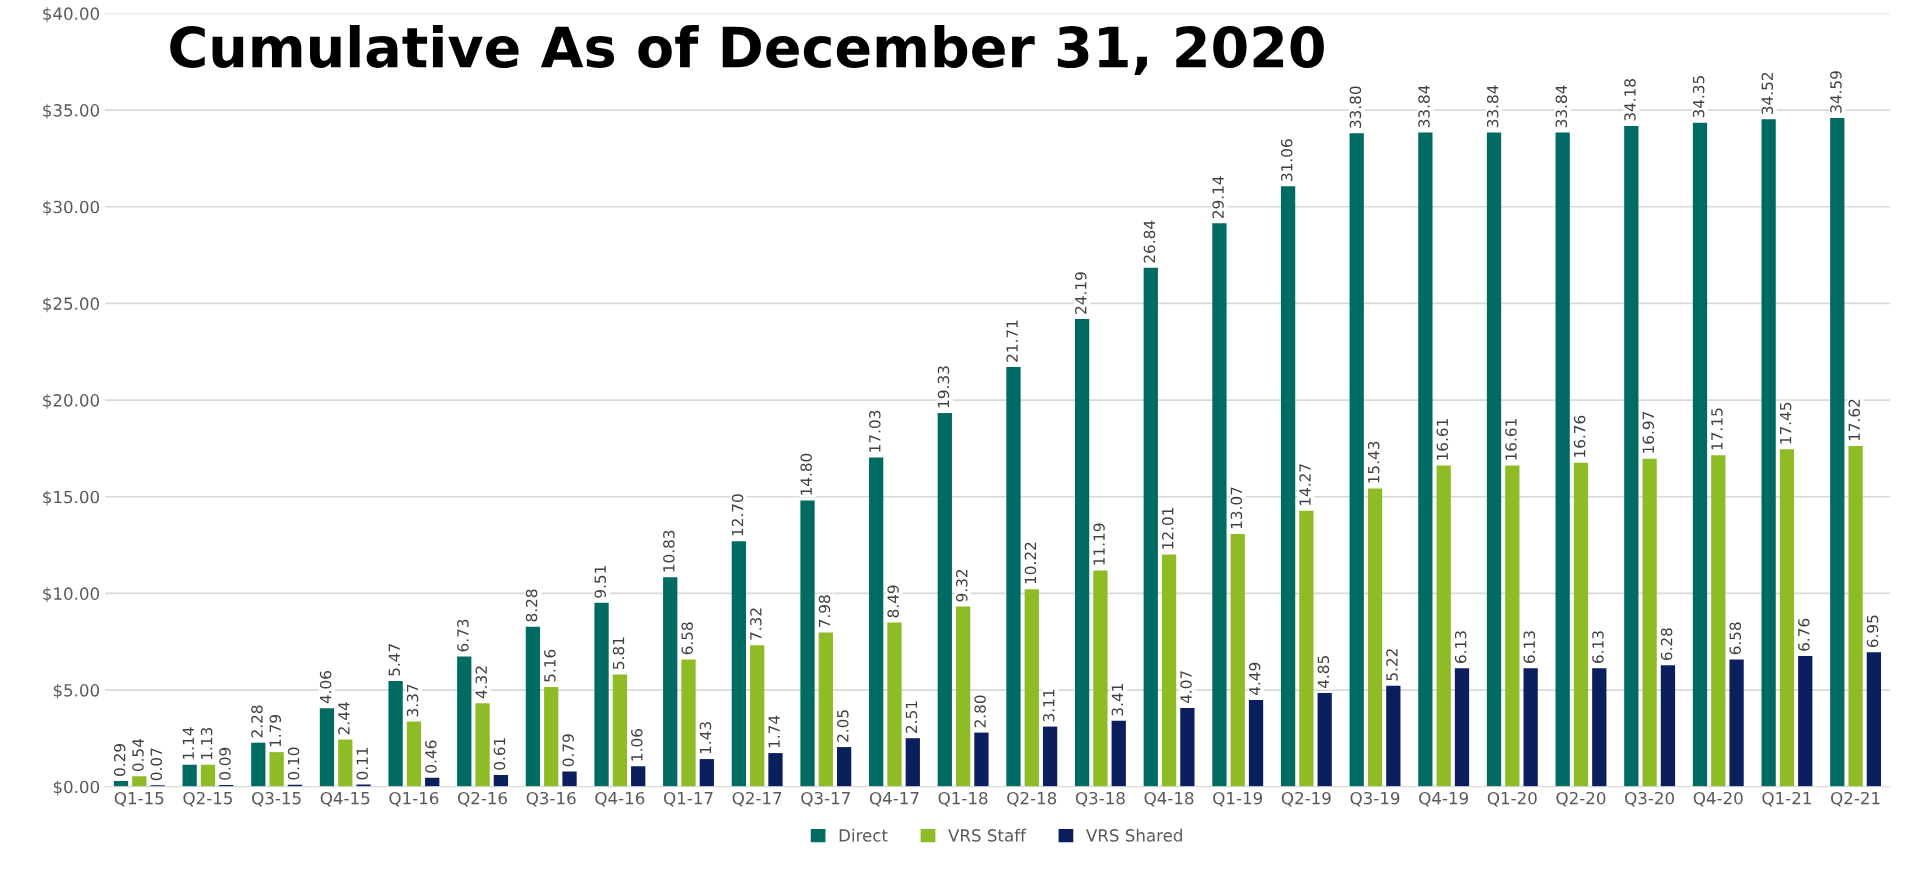 This screenshot has width=1909, height=894. I want to click on y-tick-label: $25.00, so click(71, 305).